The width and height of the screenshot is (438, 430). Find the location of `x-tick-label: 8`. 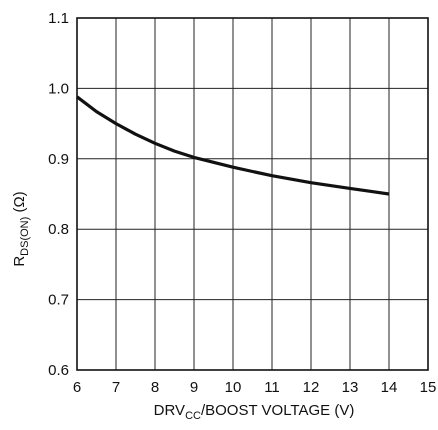

x-tick-label: 8 is located at coordinates (155, 387).